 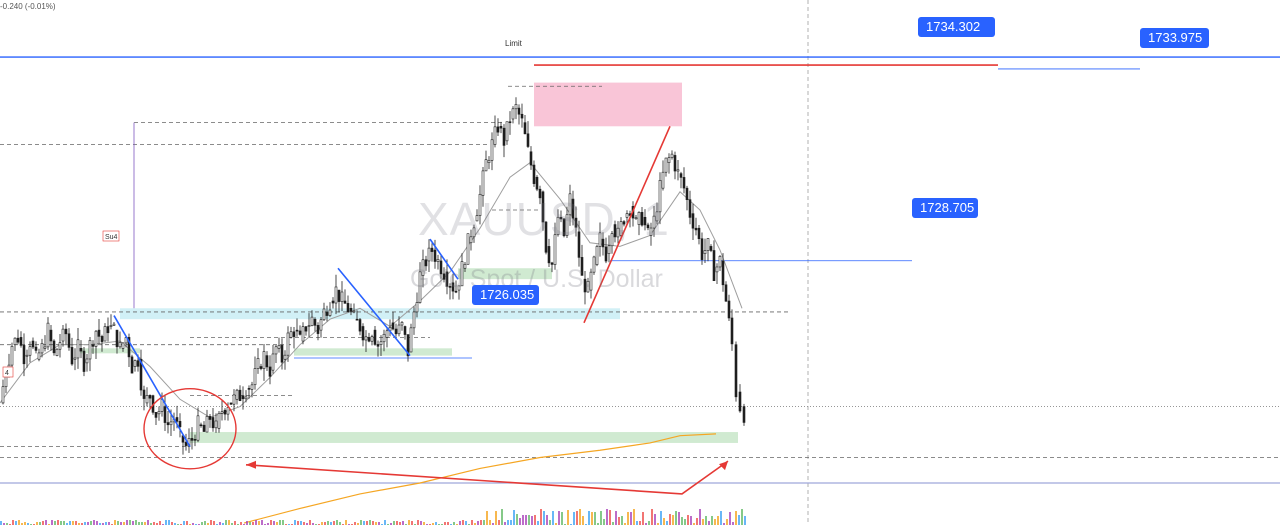 What do you see at coordinates (111, 236) in the screenshot?
I see `su4-box` at bounding box center [111, 236].